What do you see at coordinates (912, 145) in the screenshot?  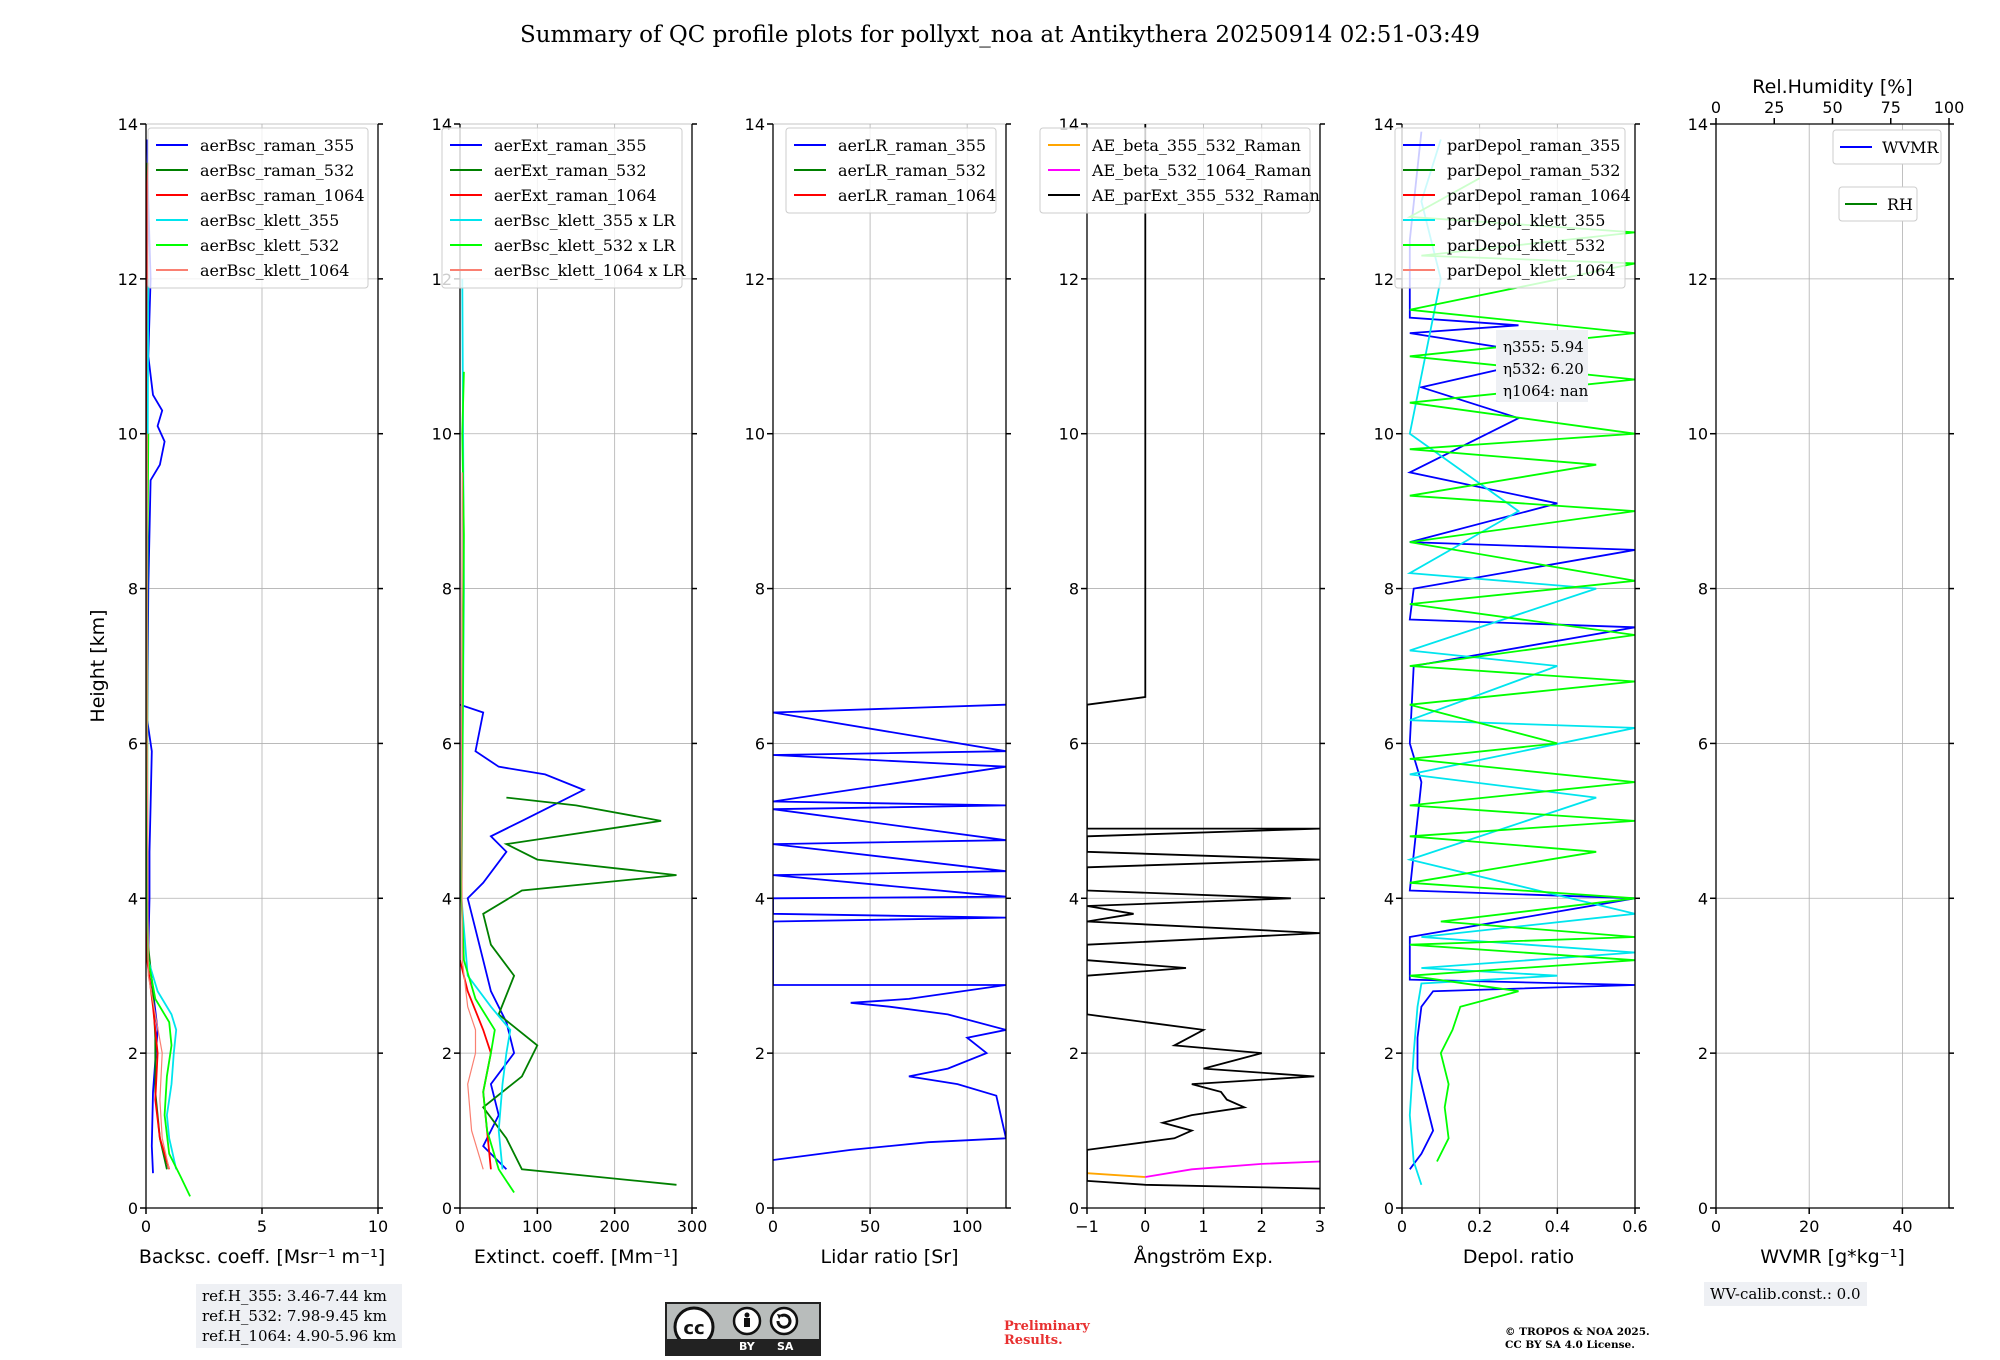 I see `legend-label: aerLR_raman_355` at bounding box center [912, 145].